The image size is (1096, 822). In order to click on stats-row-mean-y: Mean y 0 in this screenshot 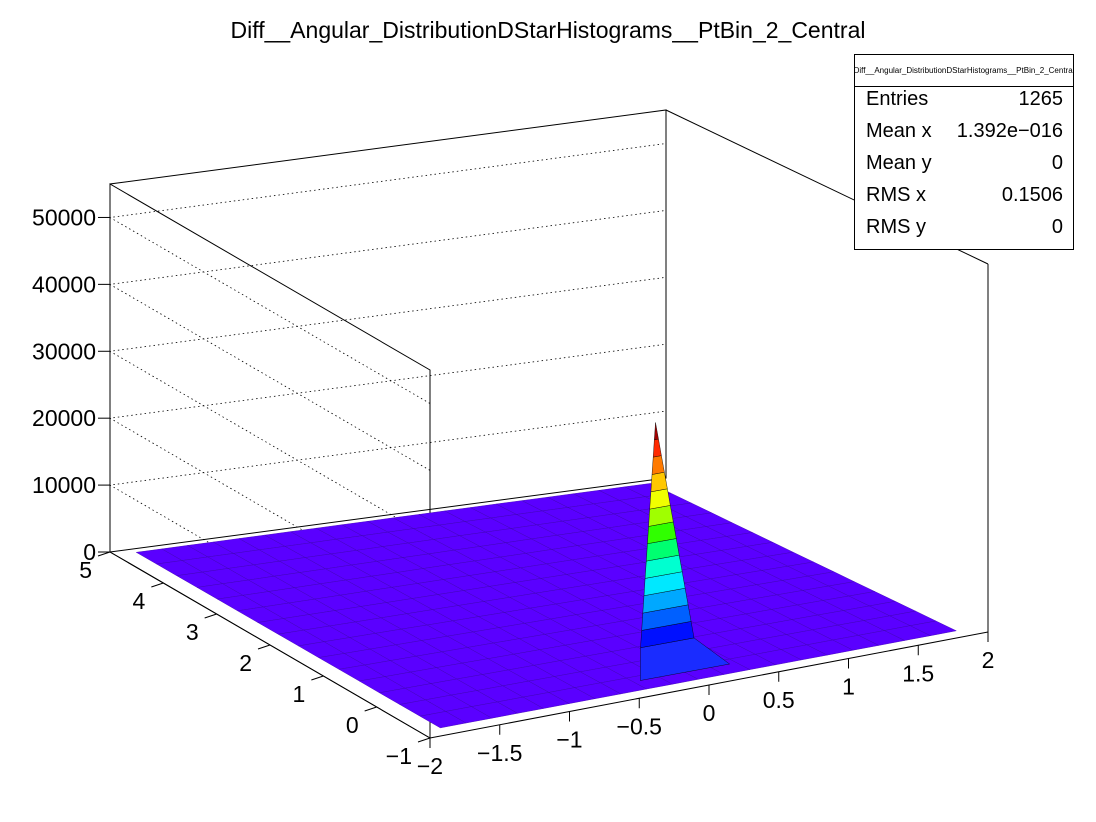, I will do `click(964, 163)`.